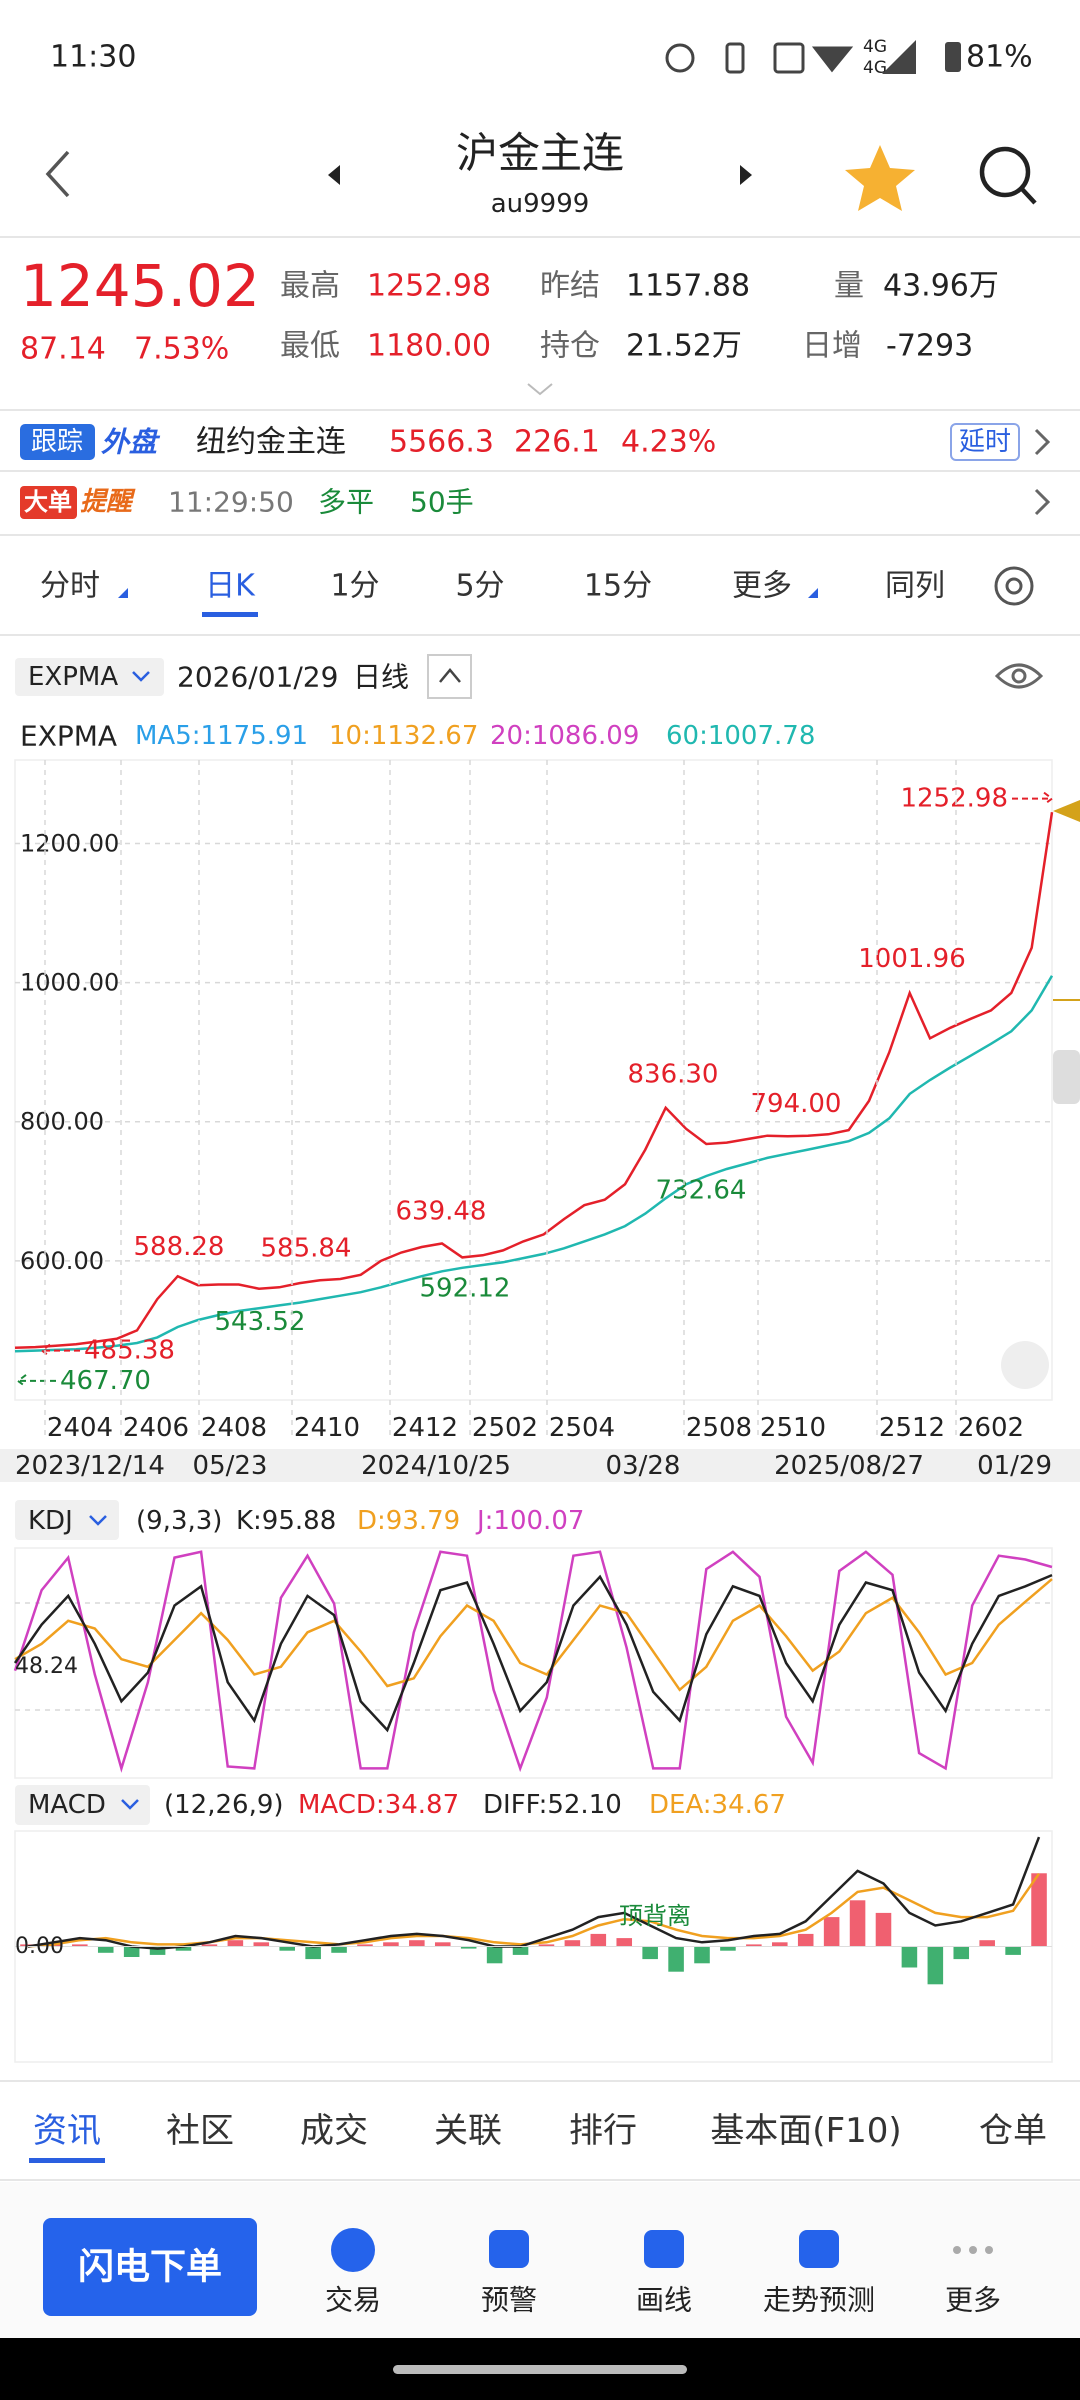  What do you see at coordinates (915, 586) in the screenshot?
I see `tab: 同列` at bounding box center [915, 586].